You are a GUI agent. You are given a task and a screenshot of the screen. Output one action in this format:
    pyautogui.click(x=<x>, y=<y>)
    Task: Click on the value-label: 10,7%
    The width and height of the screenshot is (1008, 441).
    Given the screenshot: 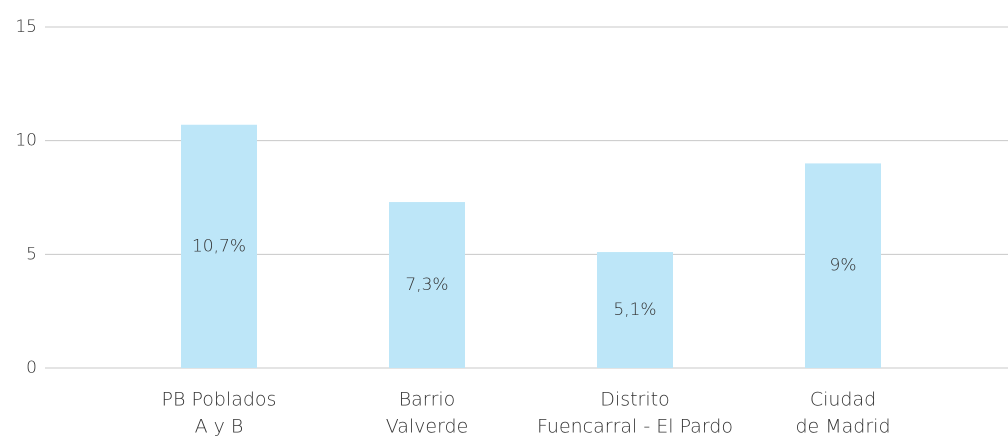 What is the action you would take?
    pyautogui.click(x=219, y=246)
    